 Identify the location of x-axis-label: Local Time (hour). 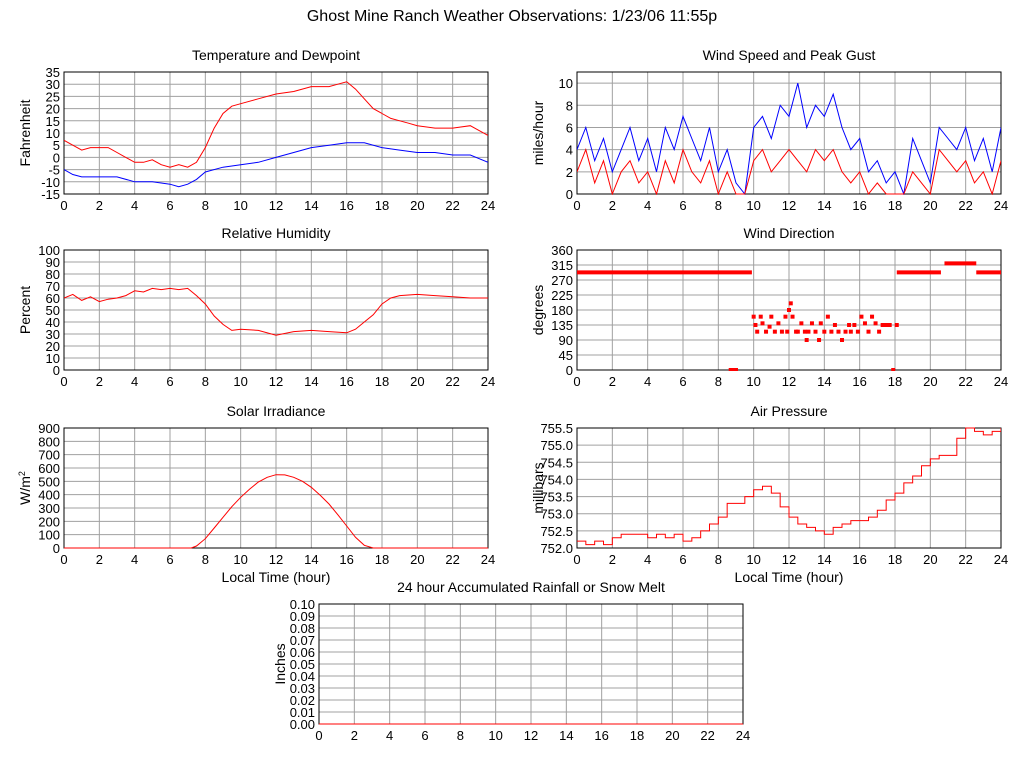
(276, 577).